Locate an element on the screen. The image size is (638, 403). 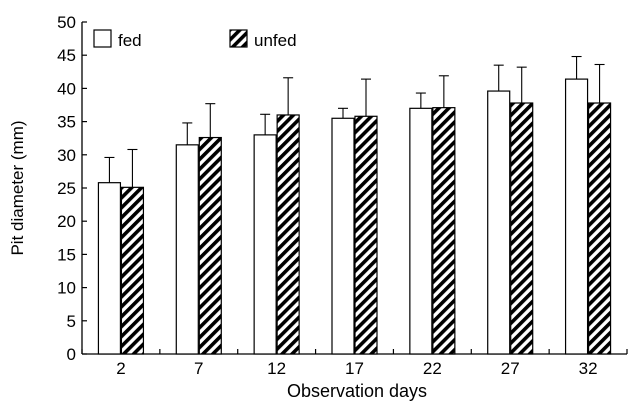
legend-label-fed: fed is located at coordinates (130, 40).